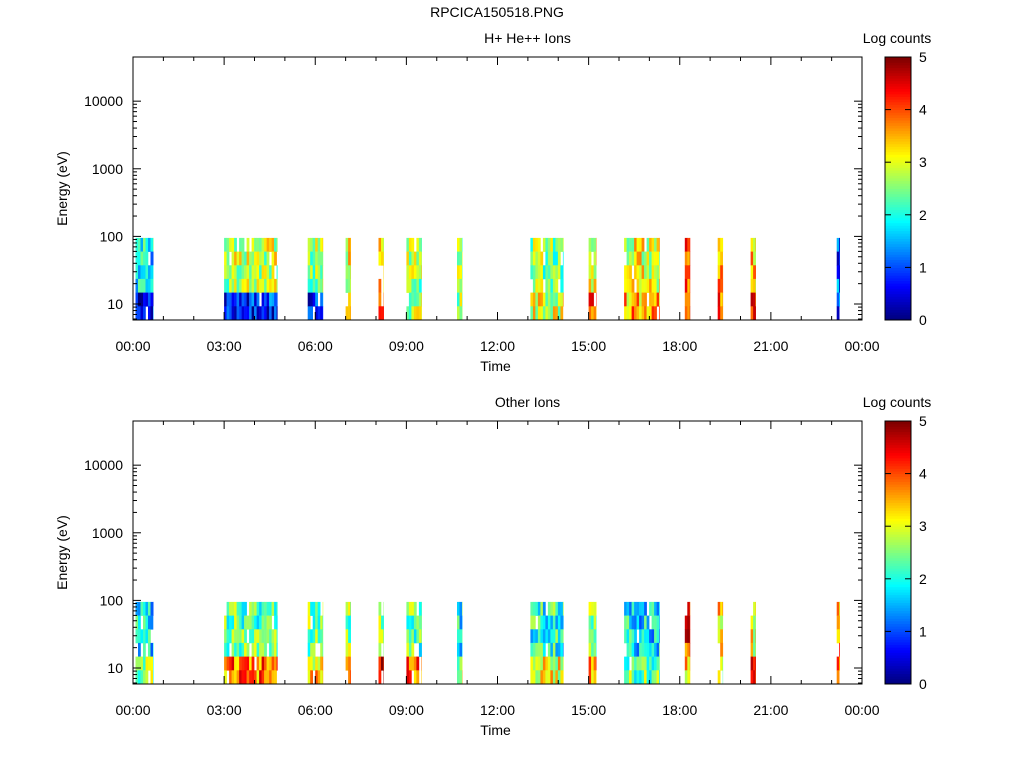 The width and height of the screenshot is (1024, 768). I want to click on colorbar-tick-label: 0, so click(923, 684).